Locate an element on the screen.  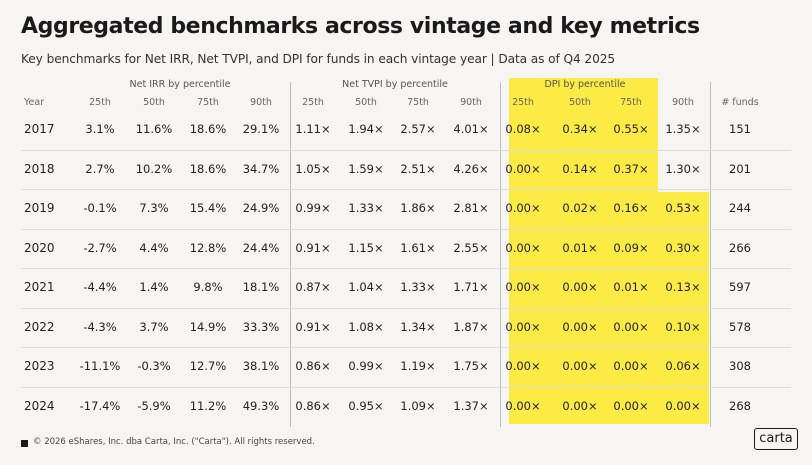
metric-value: 18.1% is located at coordinates (261, 287).